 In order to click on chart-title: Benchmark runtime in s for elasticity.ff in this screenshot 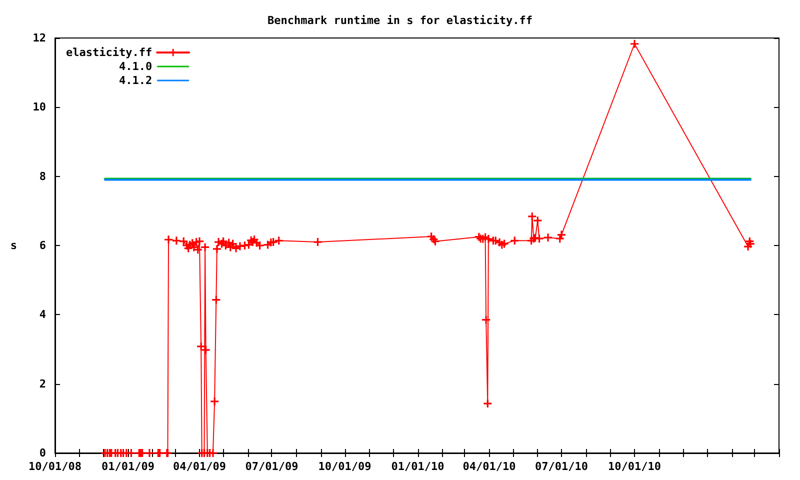, I will do `click(400, 20)`.